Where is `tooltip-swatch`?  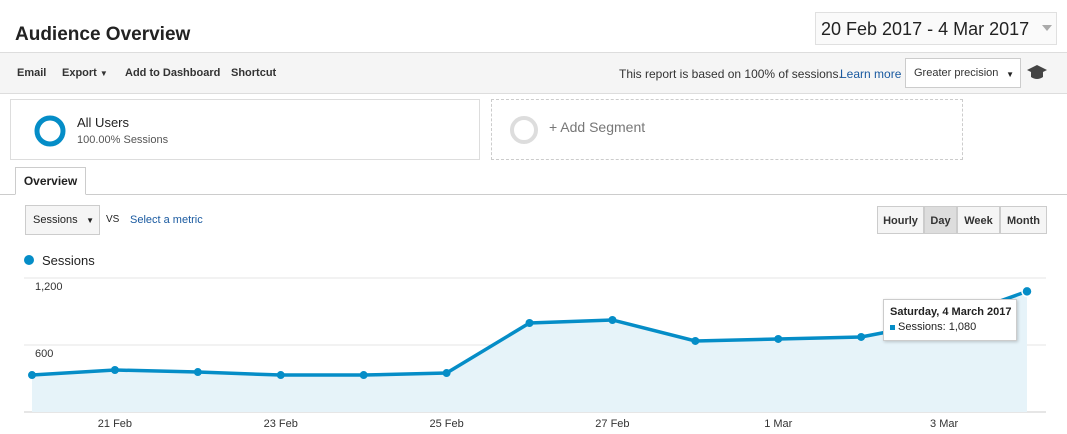
tooltip-swatch is located at coordinates (892, 327).